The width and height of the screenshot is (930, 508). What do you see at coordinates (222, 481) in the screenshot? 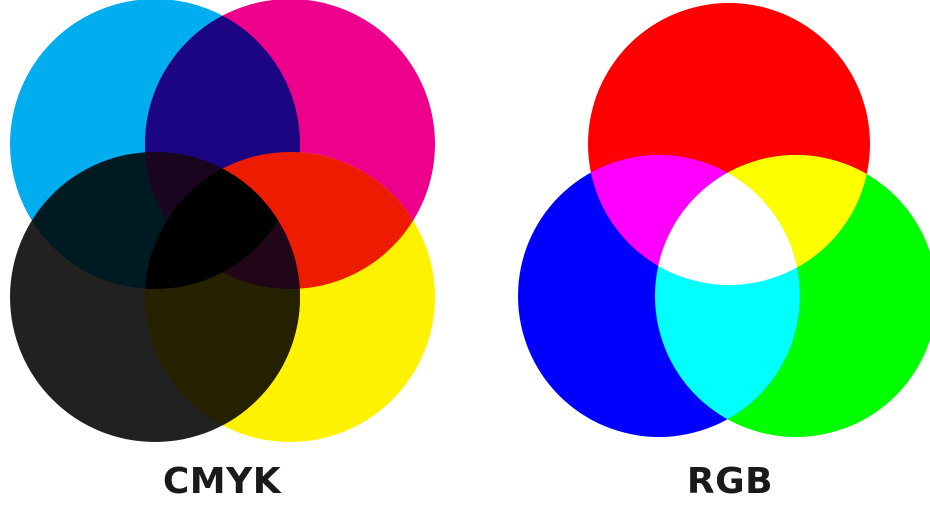
I see `cmyk-caption: CMYK` at bounding box center [222, 481].